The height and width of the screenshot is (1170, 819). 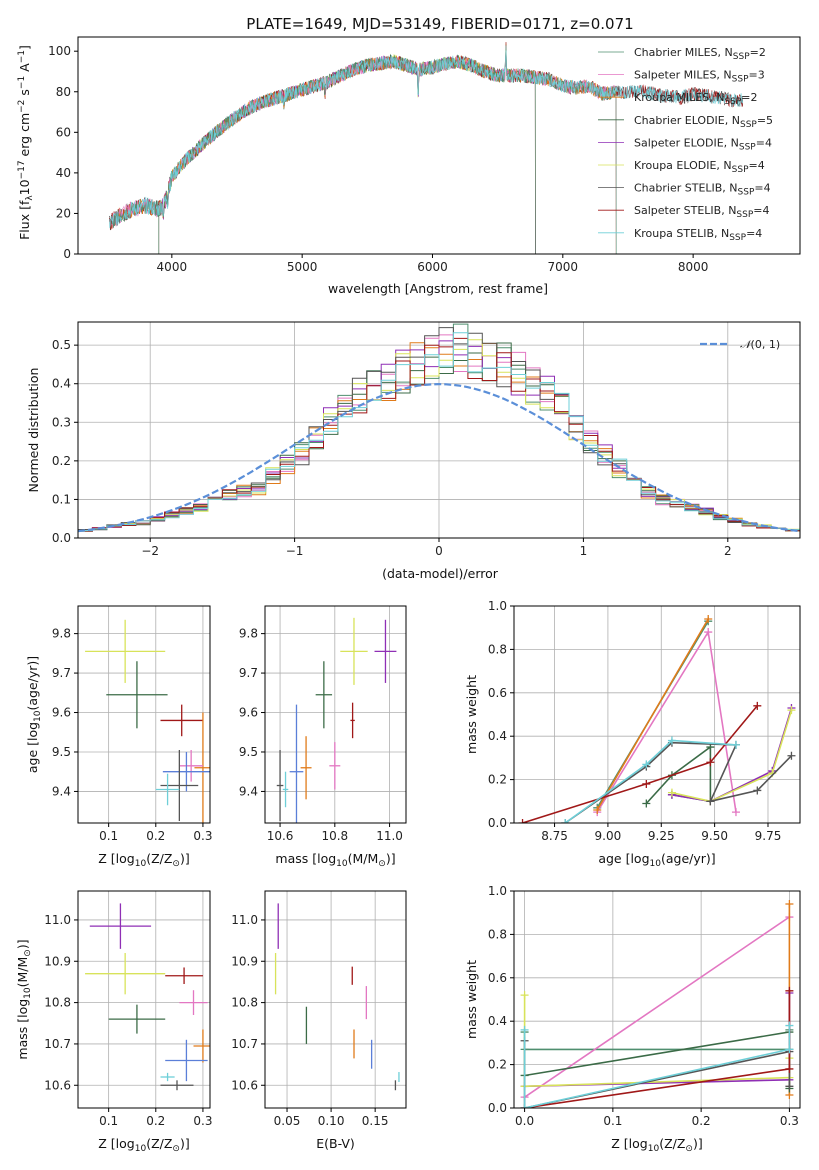 I want to click on spectrum-legend-label-7: Salpeter STELIB, NSSP=4, so click(x=702, y=212).